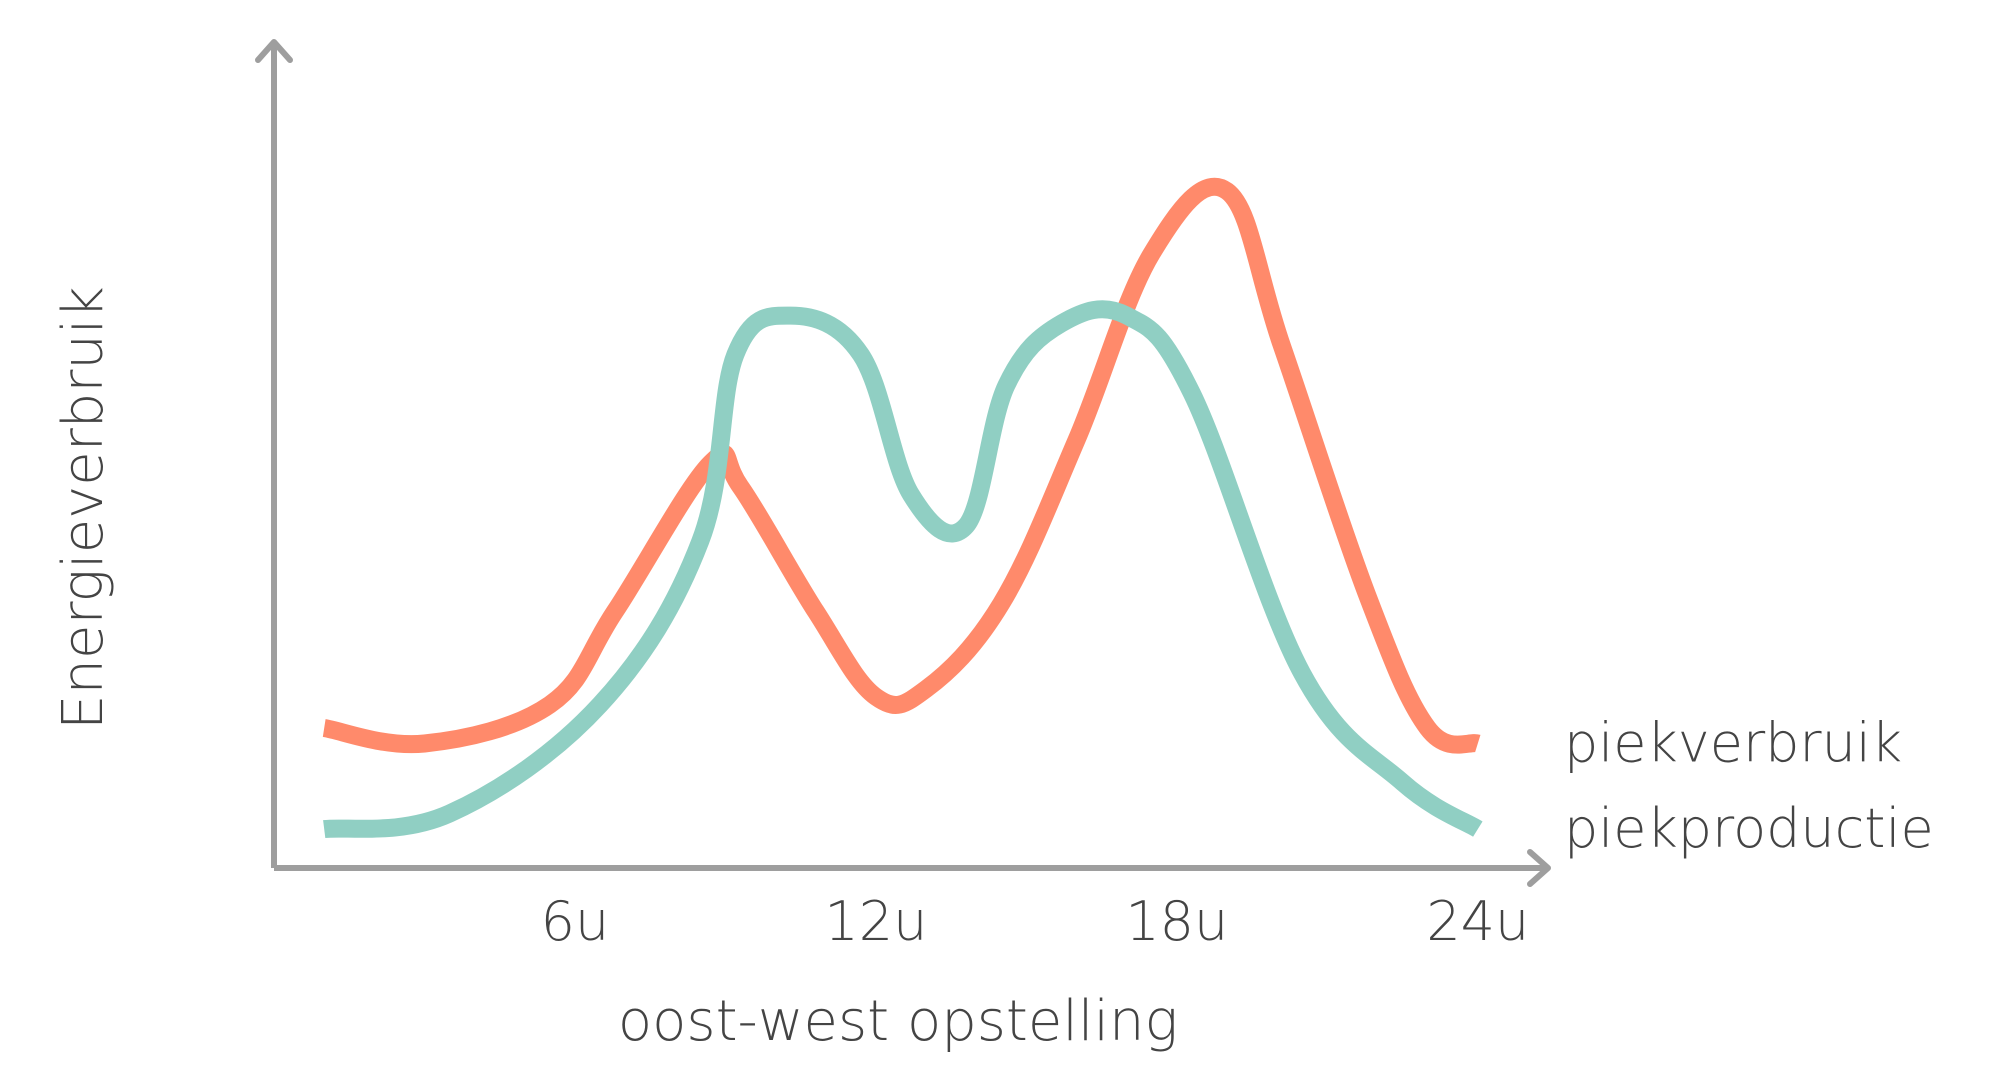 The image size is (1990, 1078). Describe the element at coordinates (1733, 743) in the screenshot. I see `legend-label-piekverbruik: piekverbruik` at that location.